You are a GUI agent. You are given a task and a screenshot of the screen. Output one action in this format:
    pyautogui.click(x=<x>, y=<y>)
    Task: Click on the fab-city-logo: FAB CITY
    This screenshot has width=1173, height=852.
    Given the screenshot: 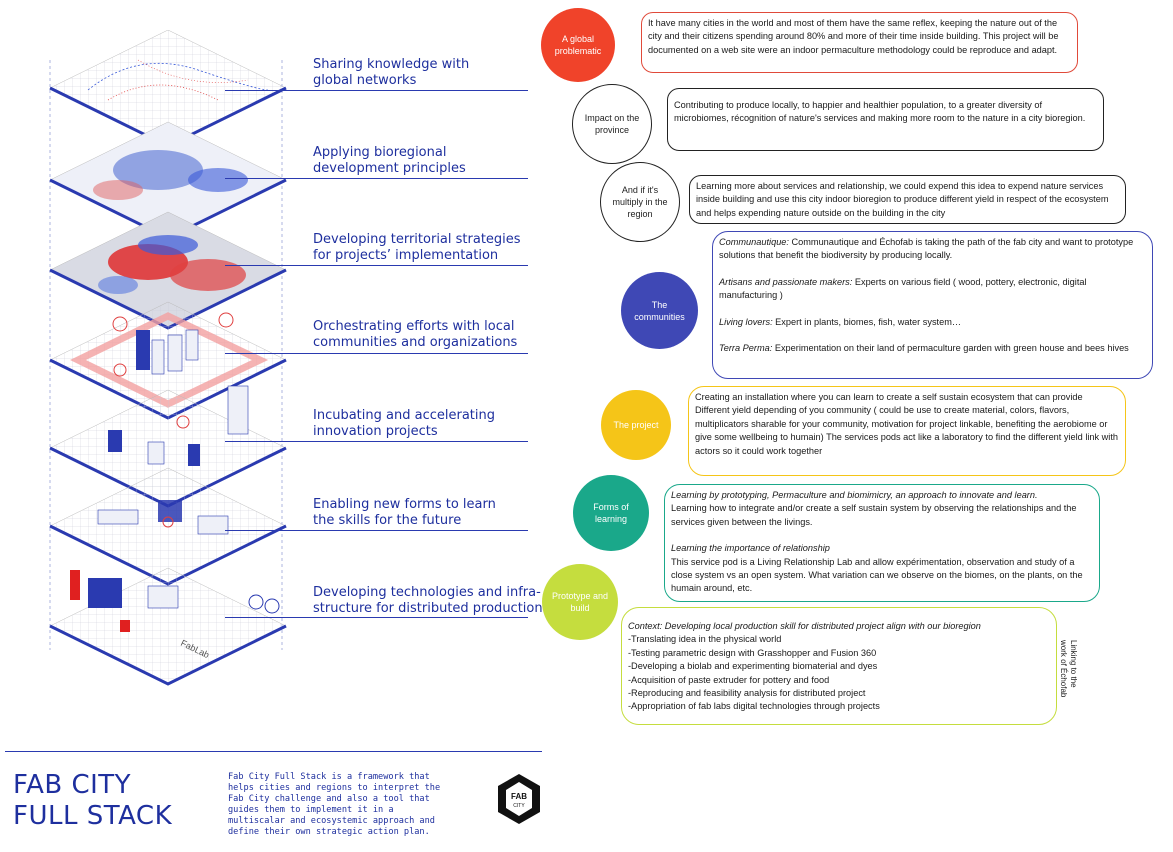 What is the action you would take?
    pyautogui.click(x=519, y=799)
    